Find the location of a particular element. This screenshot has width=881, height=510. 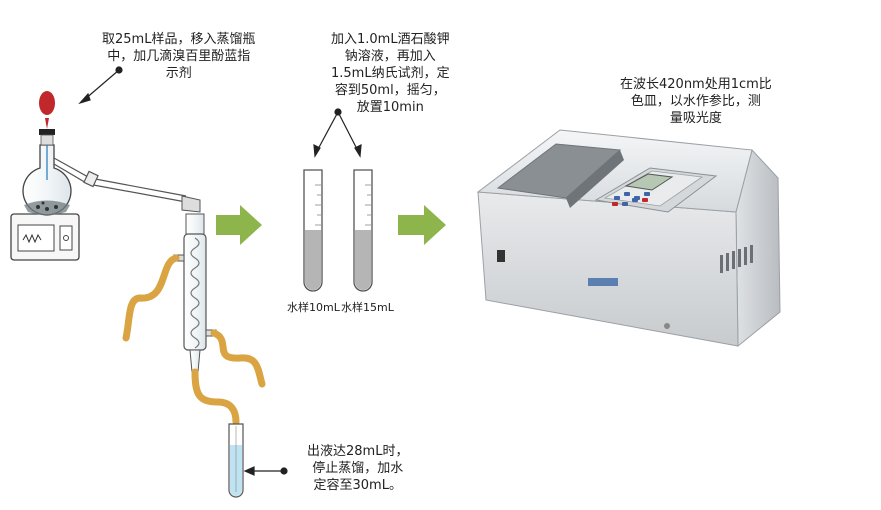

note-line: 容到50ml，摇匀， is located at coordinates (390, 90).